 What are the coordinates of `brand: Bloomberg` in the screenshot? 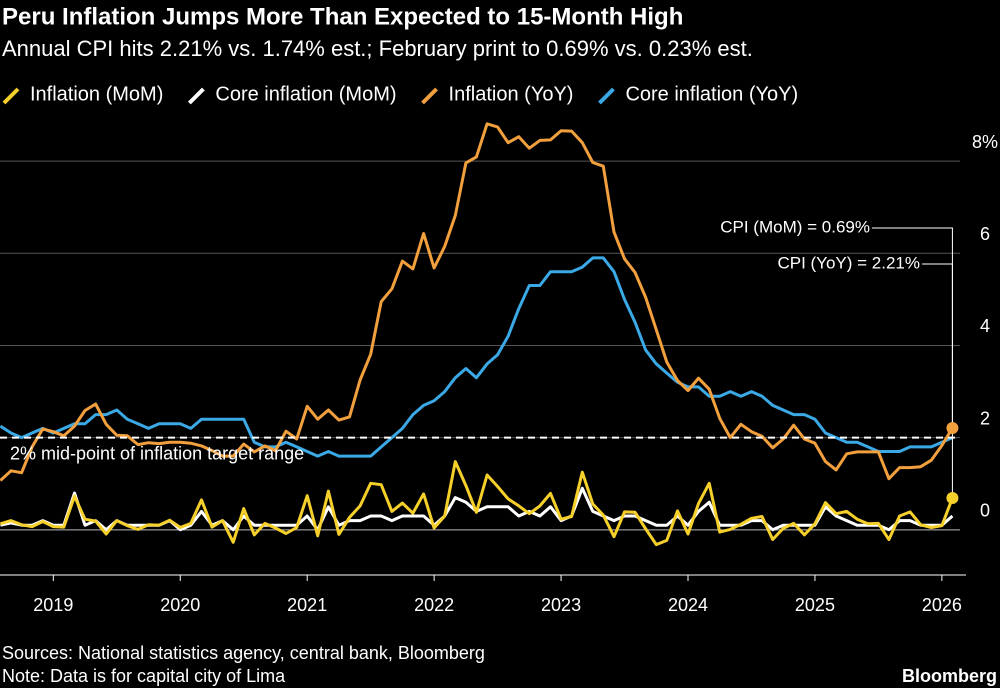 It's located at (949, 676).